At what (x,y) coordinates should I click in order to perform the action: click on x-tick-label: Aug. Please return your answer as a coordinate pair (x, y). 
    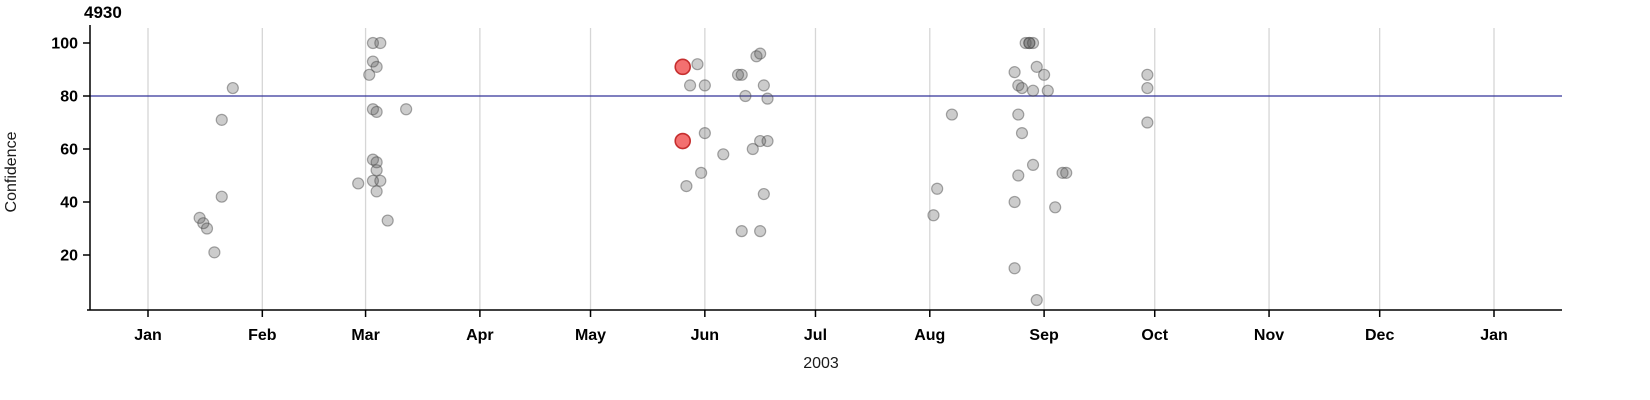
    Looking at the image, I should click on (929, 335).